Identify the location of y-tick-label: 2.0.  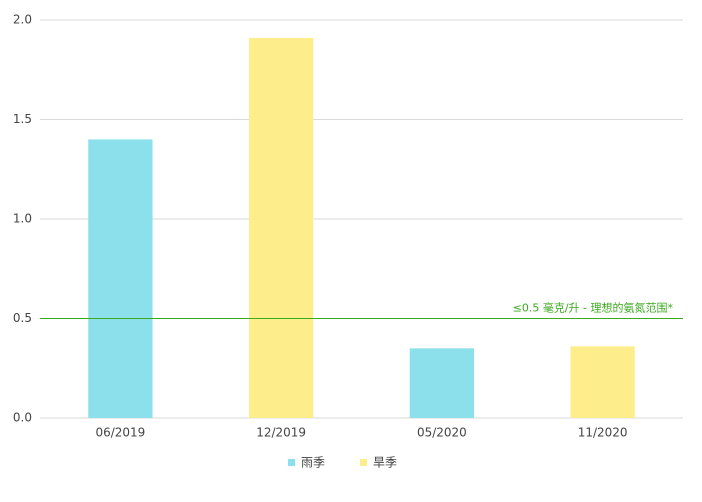
(22, 20).